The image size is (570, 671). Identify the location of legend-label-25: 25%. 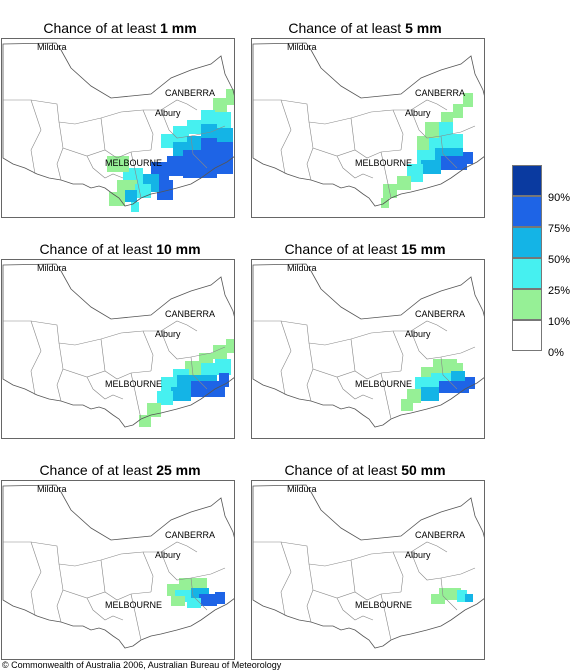
(559, 291).